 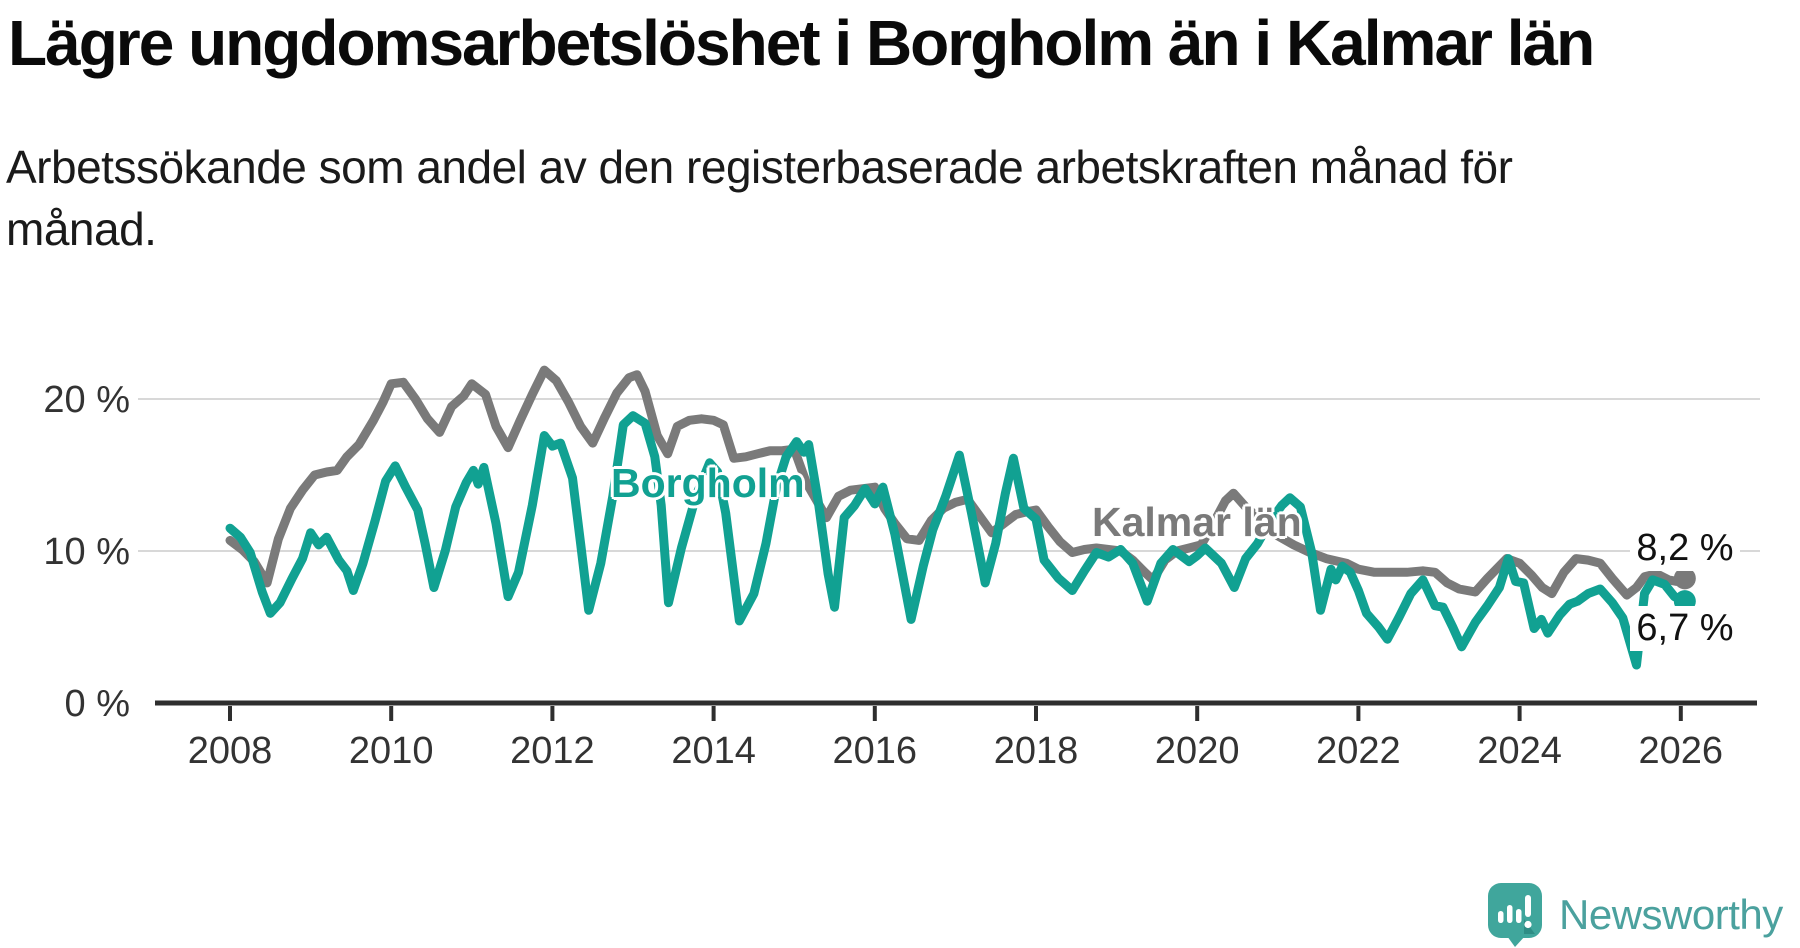 What do you see at coordinates (1681, 751) in the screenshot?
I see `x-tick-label: 2026` at bounding box center [1681, 751].